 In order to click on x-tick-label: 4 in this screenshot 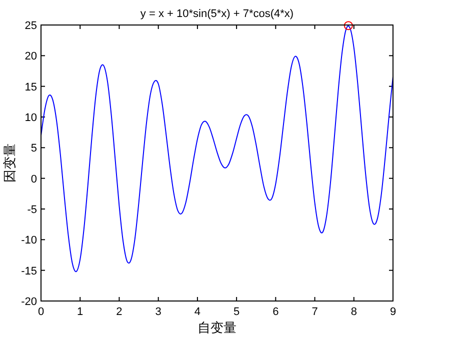, I will do `click(197, 312)`.